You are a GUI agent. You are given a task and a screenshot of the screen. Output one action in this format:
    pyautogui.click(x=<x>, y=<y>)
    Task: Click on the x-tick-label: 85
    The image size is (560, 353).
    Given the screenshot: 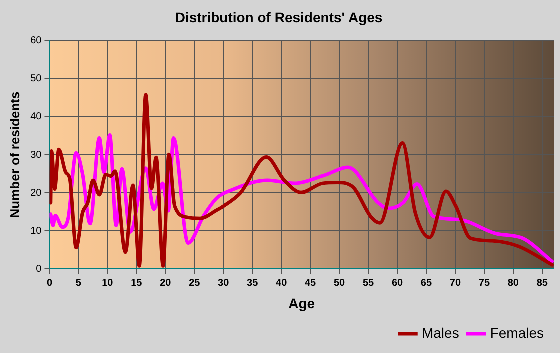 What is the action you would take?
    pyautogui.click(x=542, y=283)
    